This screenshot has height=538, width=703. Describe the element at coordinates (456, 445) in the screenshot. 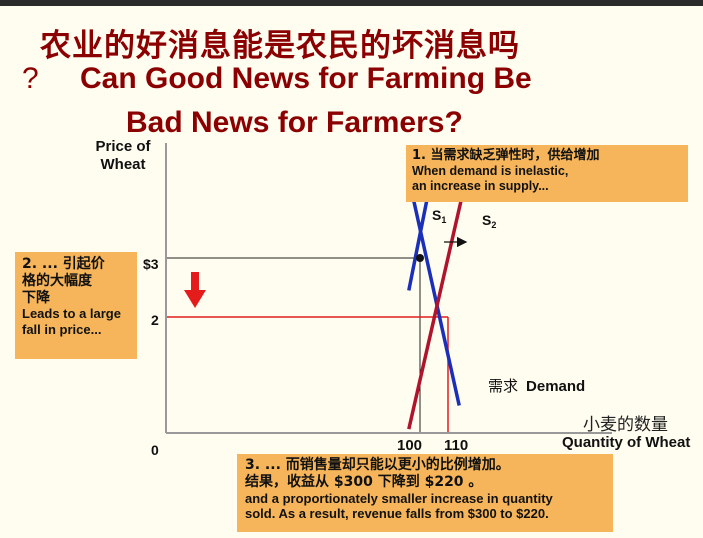

I see `x-tick-110: 110` at that location.